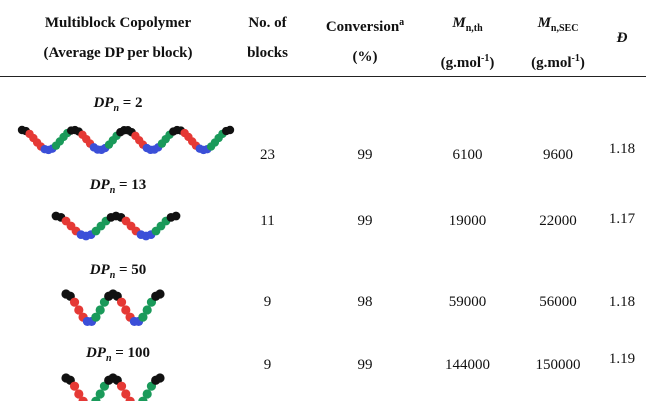  I want to click on header-cell: Mn,th (g.mol-1), so click(467, 43).